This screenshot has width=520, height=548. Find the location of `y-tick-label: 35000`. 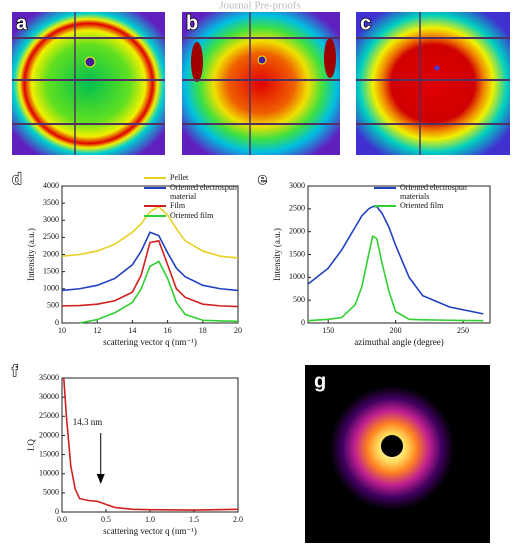

y-tick-label: 35000 is located at coordinates (49, 377).